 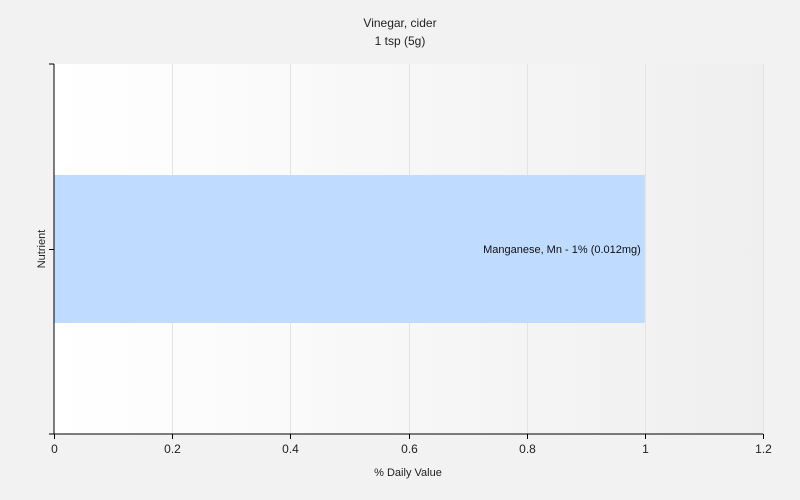 I want to click on chart-subtitle: 1 tsp (5g), so click(x=400, y=41).